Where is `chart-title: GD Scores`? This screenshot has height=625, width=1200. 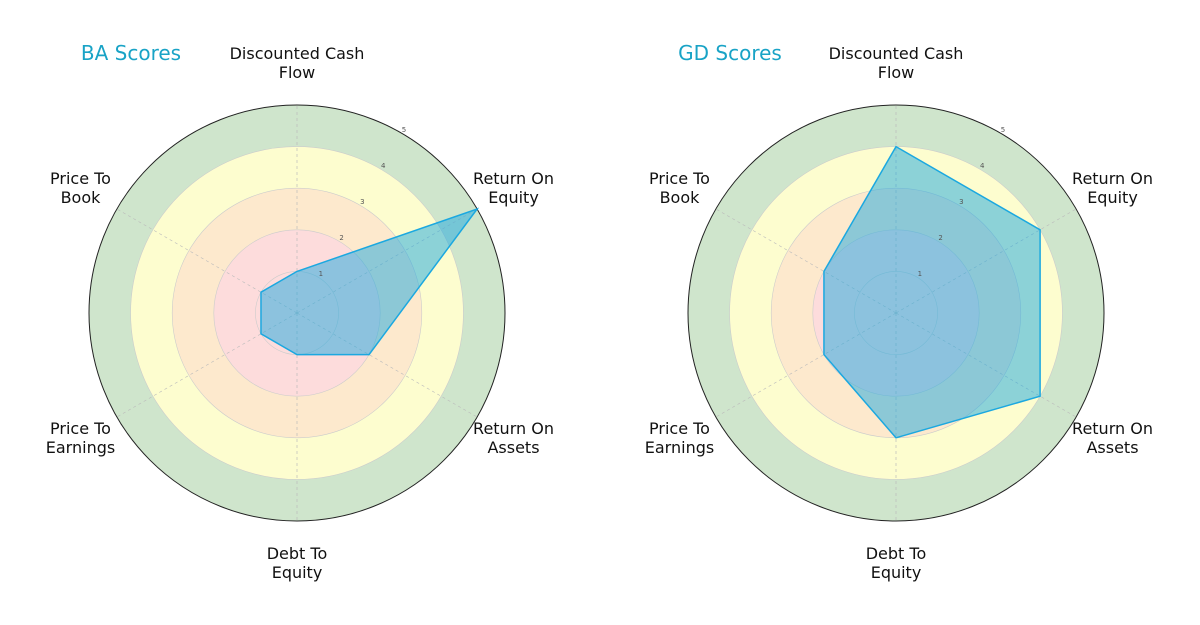 chart-title: GD Scores is located at coordinates (730, 53).